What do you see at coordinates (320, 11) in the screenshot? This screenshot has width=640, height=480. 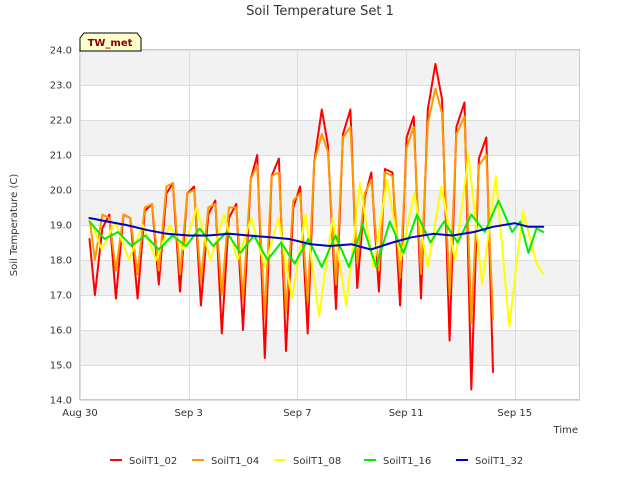 I see `chart-title: Soil Temperature Set 1` at bounding box center [320, 11].